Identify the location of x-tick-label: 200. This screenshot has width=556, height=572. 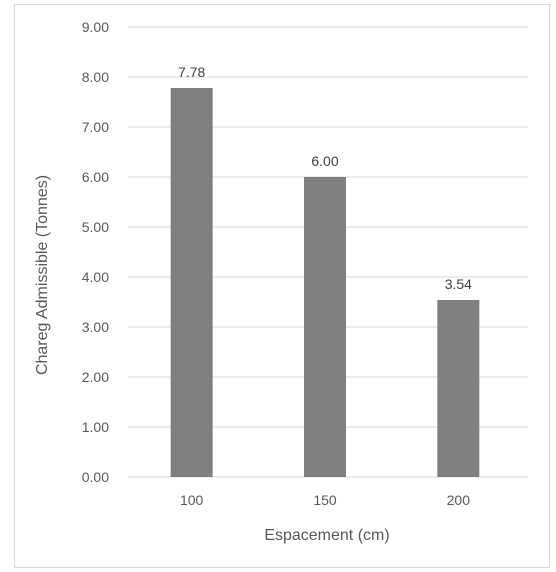
(459, 500).